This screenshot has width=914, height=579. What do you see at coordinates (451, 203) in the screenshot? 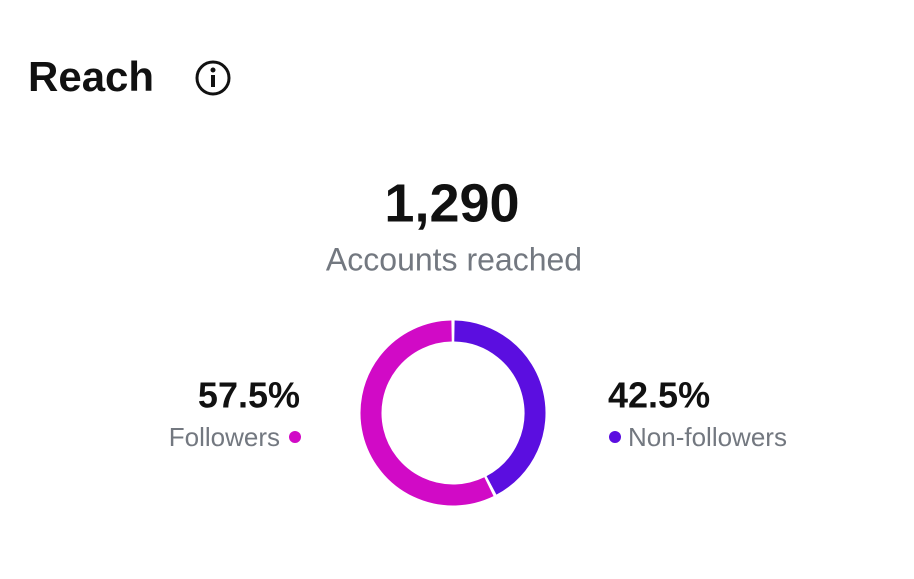
I see `headline: 1,290` at bounding box center [451, 203].